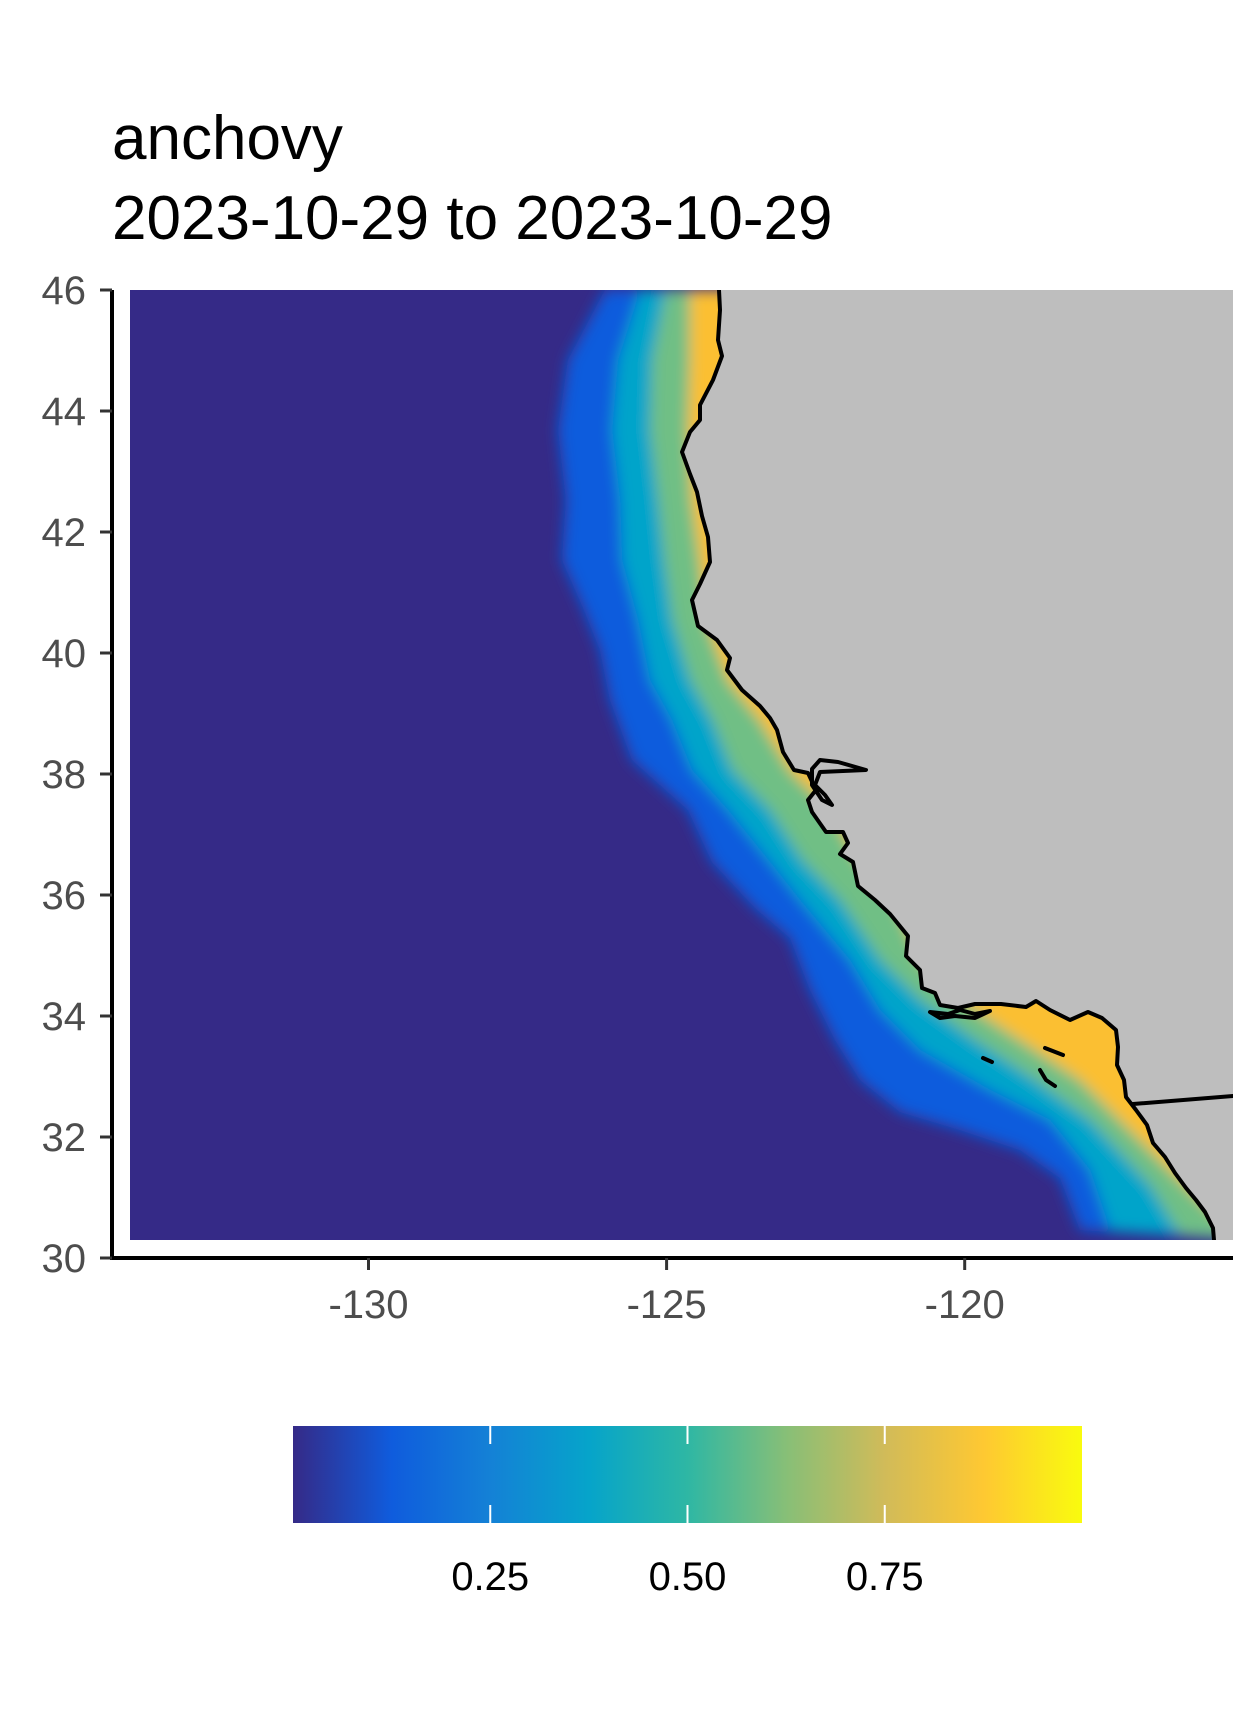  I want to click on y-tick-label: 36, so click(64, 896).